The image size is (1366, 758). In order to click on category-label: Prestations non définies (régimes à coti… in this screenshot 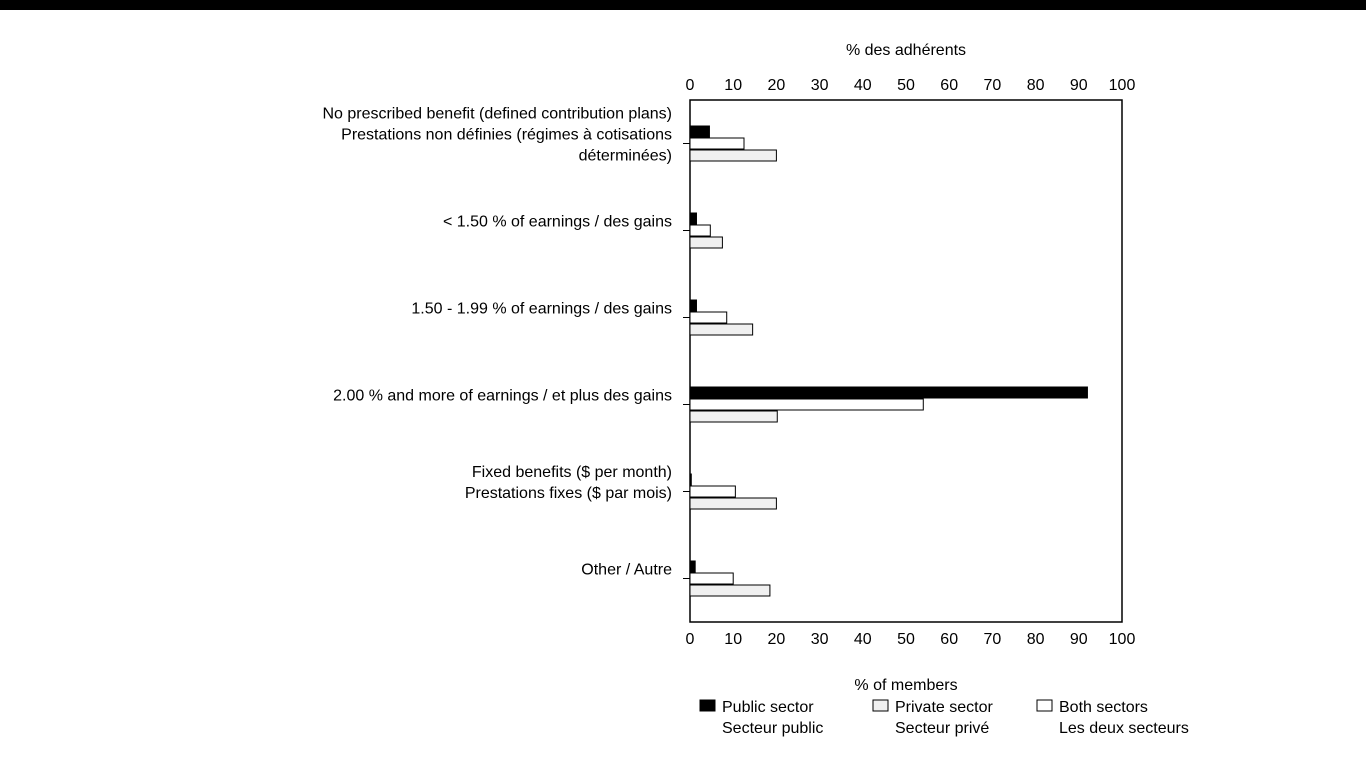, I will do `click(506, 135)`.